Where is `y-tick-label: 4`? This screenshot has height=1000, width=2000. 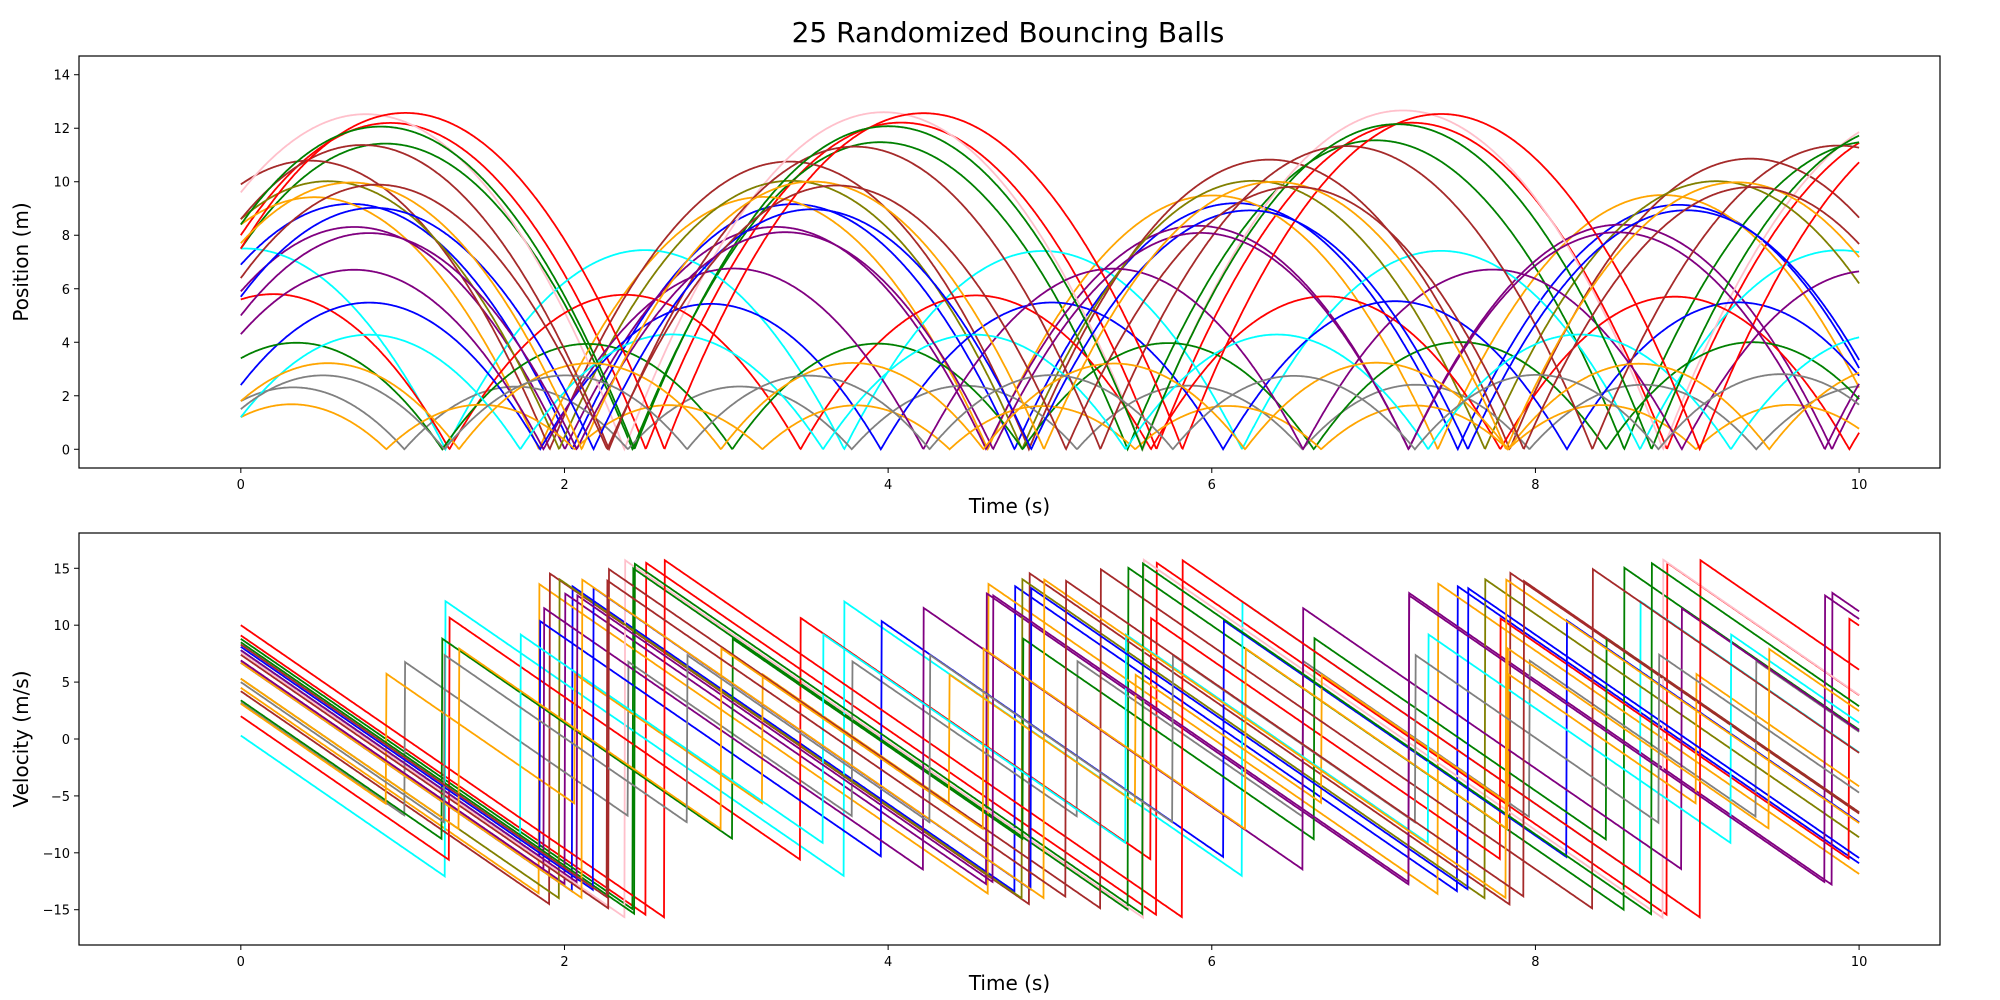 y-tick-label: 4 is located at coordinates (66, 343).